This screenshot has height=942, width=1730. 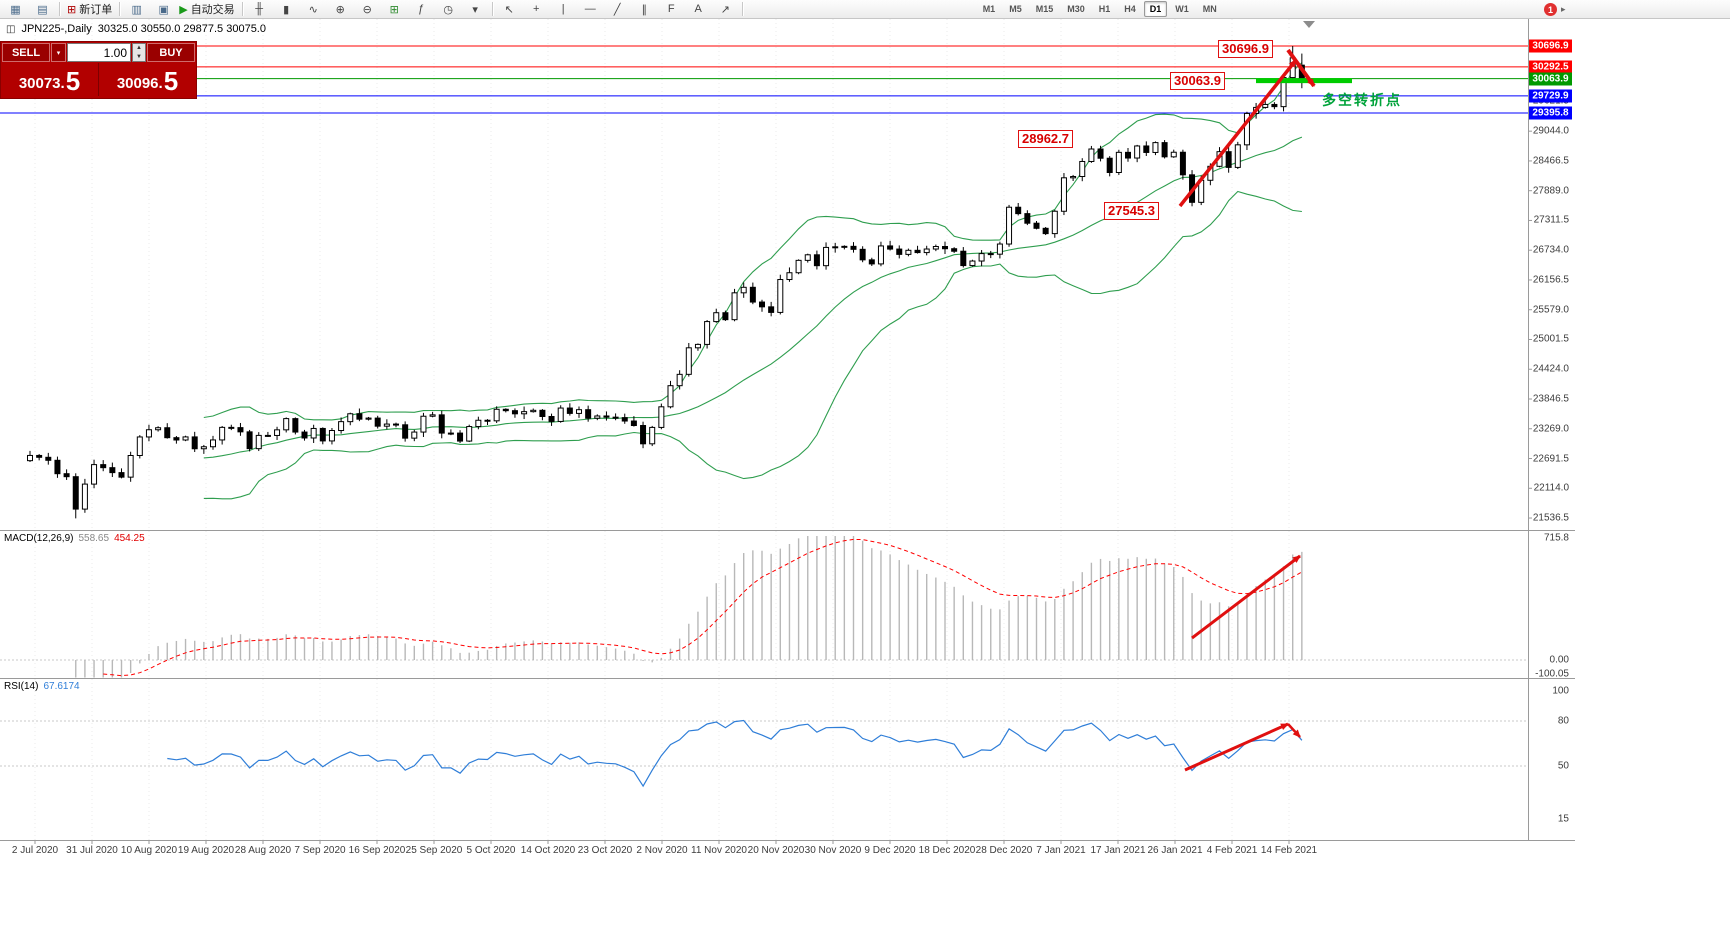 What do you see at coordinates (563, 9) in the screenshot?
I see `vertical-line-button: |` at bounding box center [563, 9].